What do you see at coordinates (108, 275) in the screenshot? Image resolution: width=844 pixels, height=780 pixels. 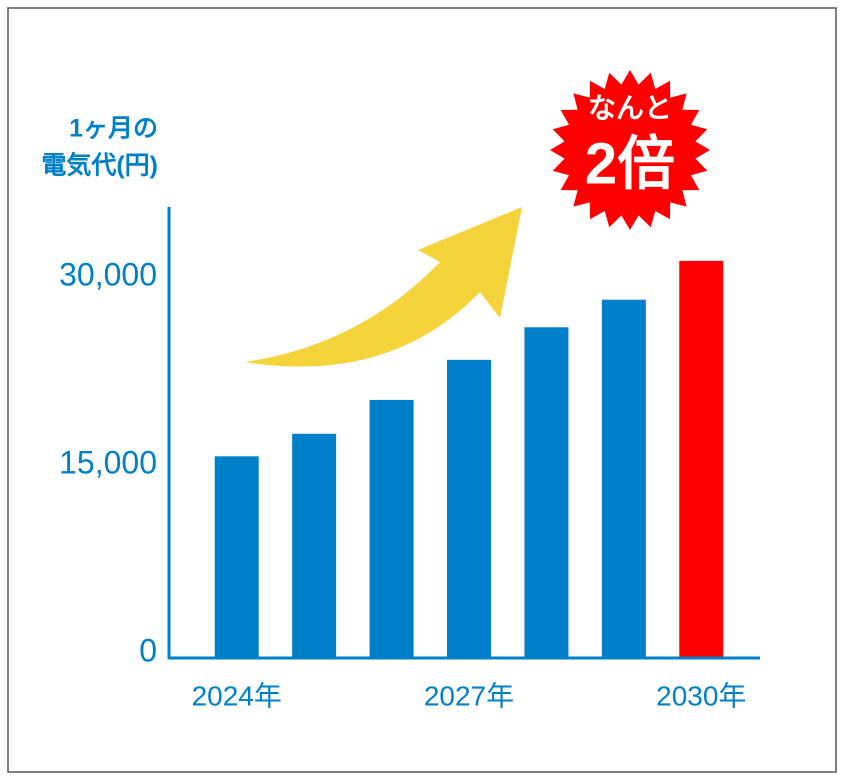 I see `y-tick-label: 30,000` at bounding box center [108, 275].